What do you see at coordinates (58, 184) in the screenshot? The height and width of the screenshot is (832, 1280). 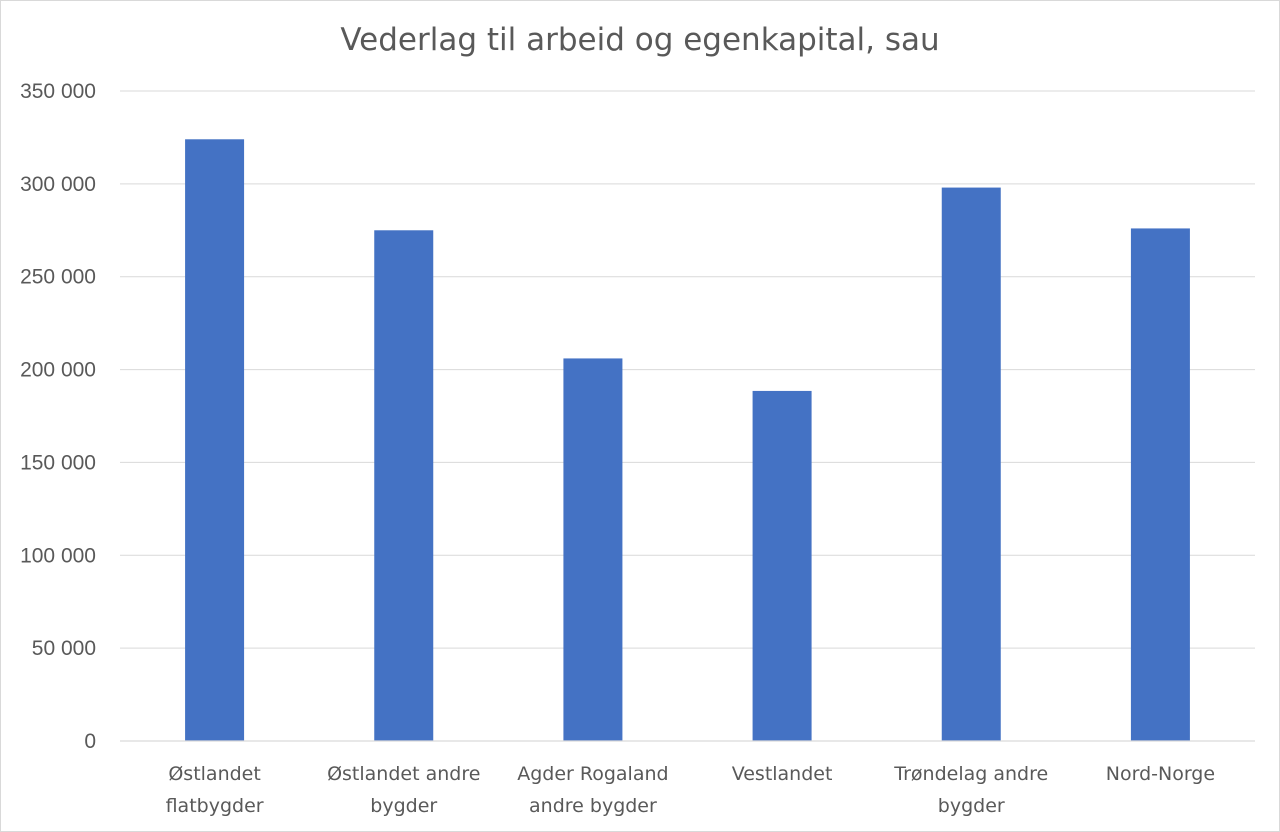 I see `y-tick-label: 300 000` at bounding box center [58, 184].